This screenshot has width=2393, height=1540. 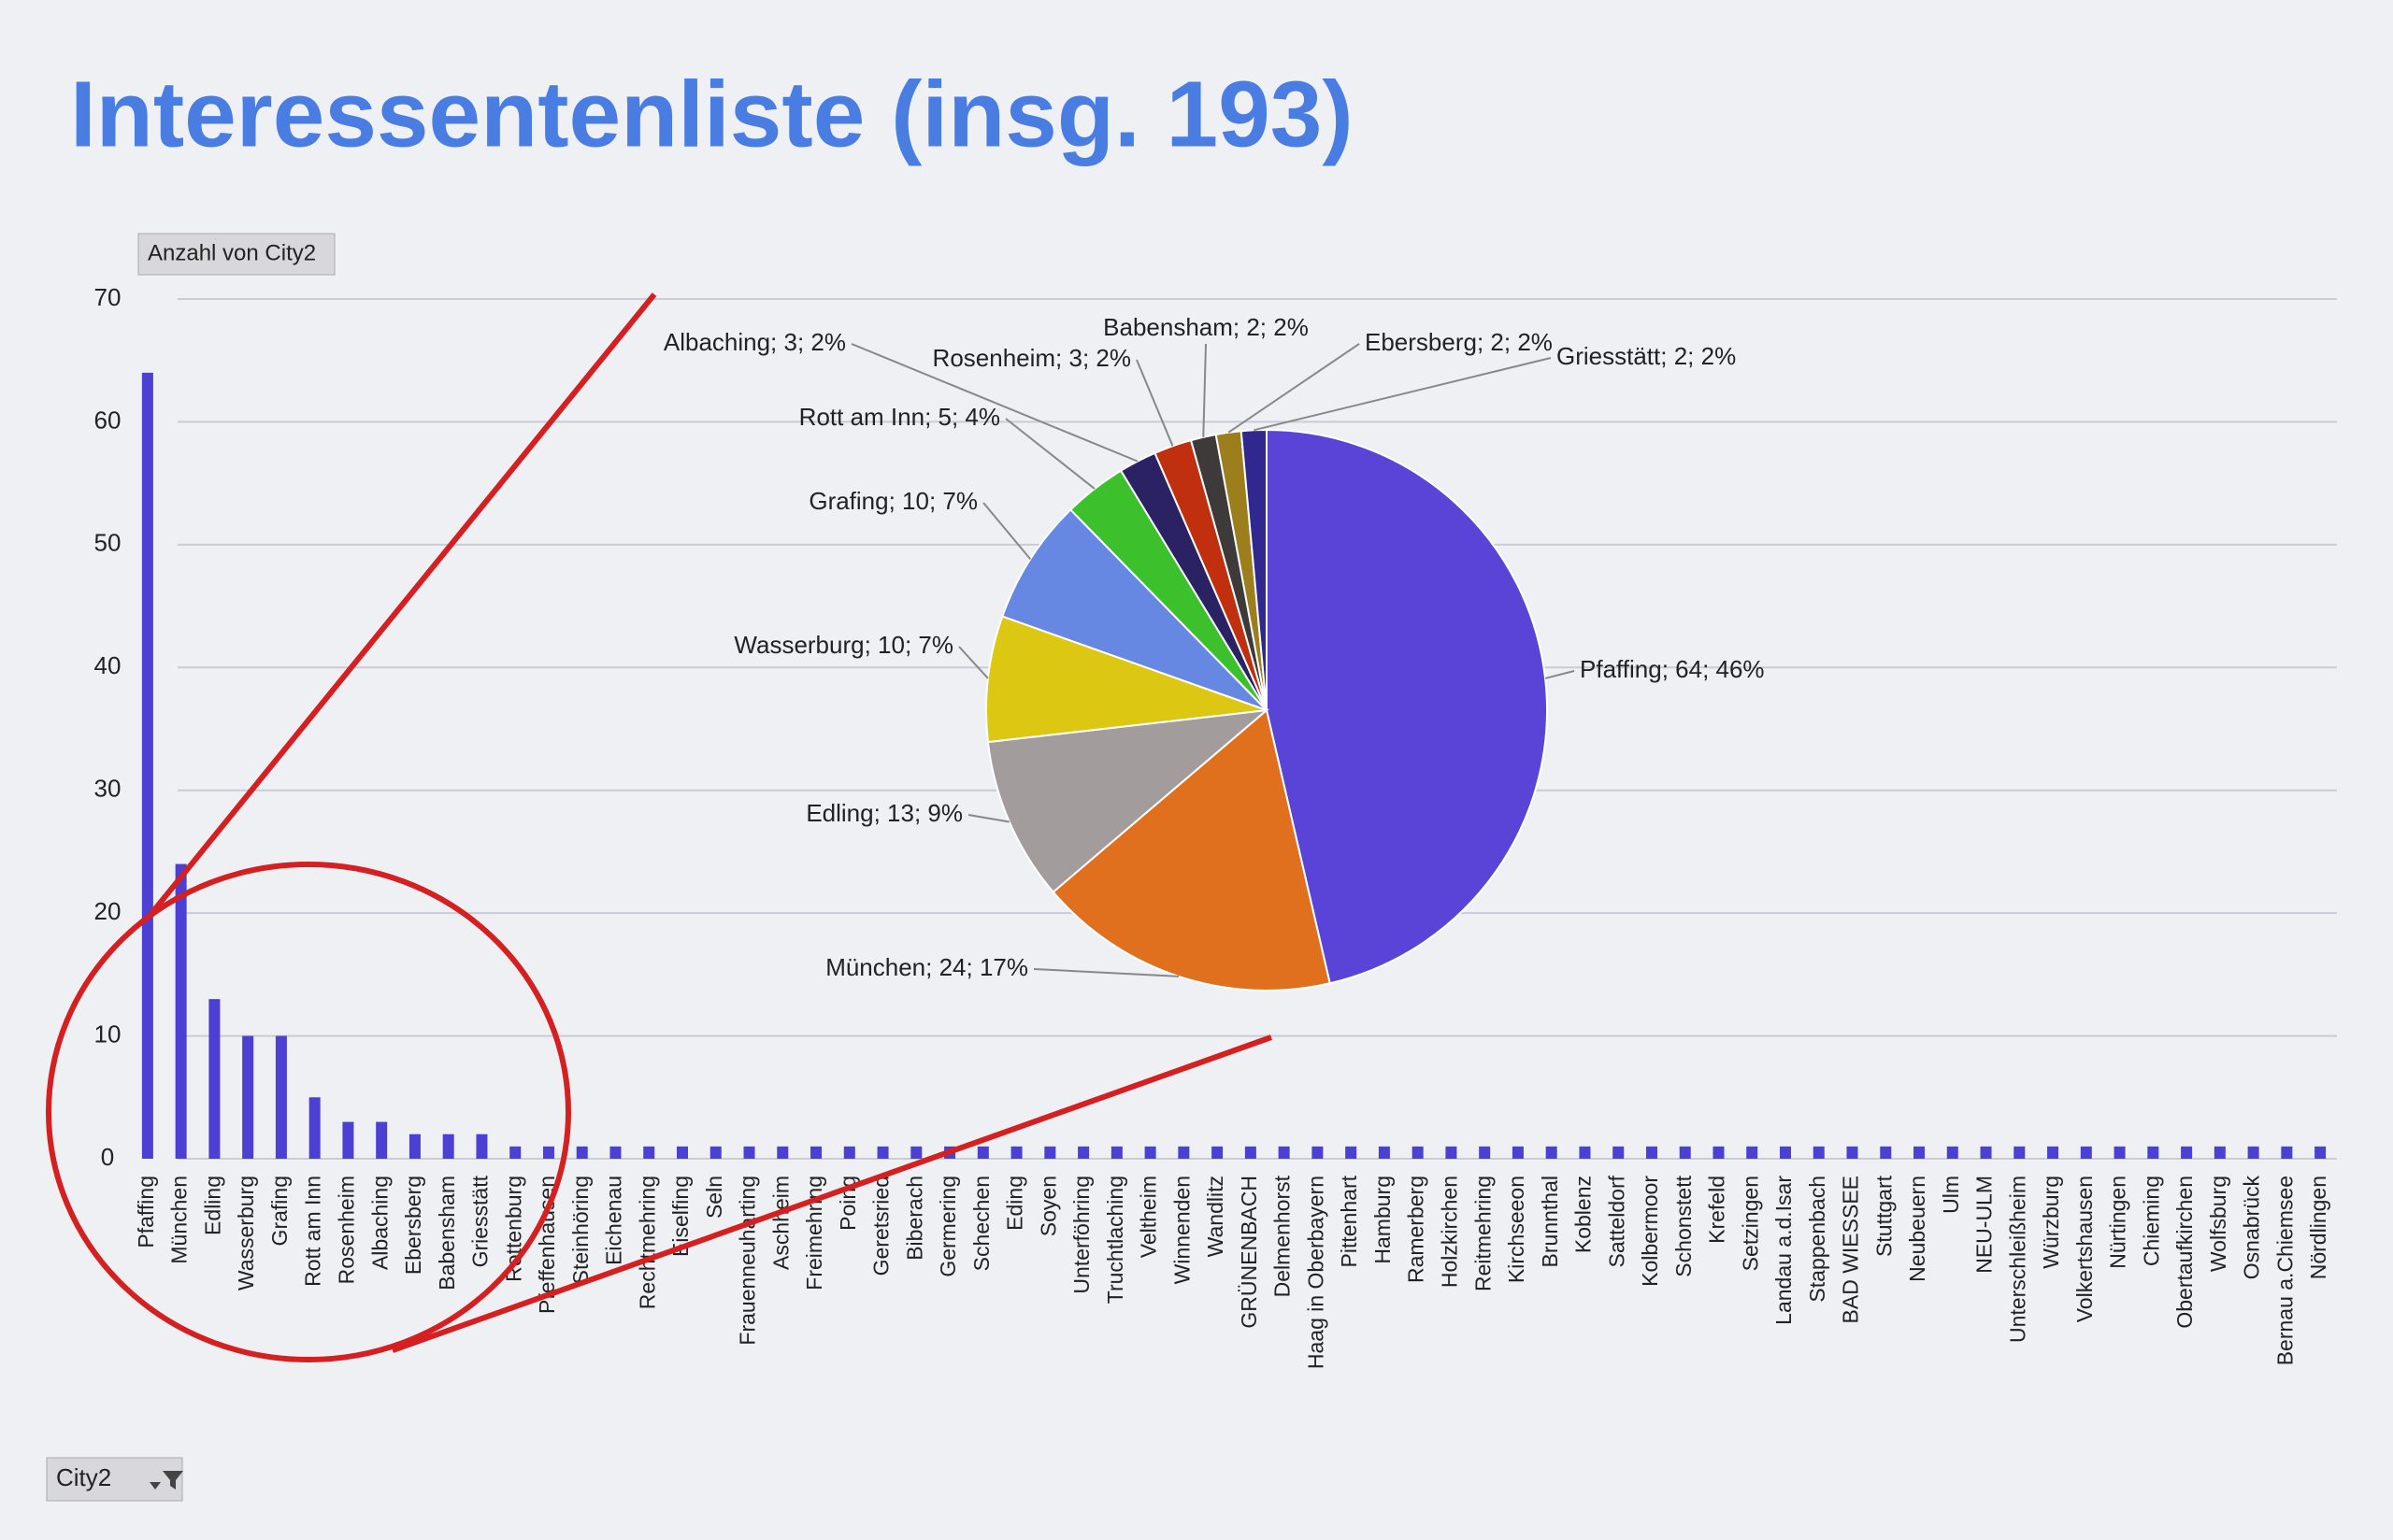 I want to click on pie-label: Griesstätt; 2; 2%, so click(x=1646, y=356).